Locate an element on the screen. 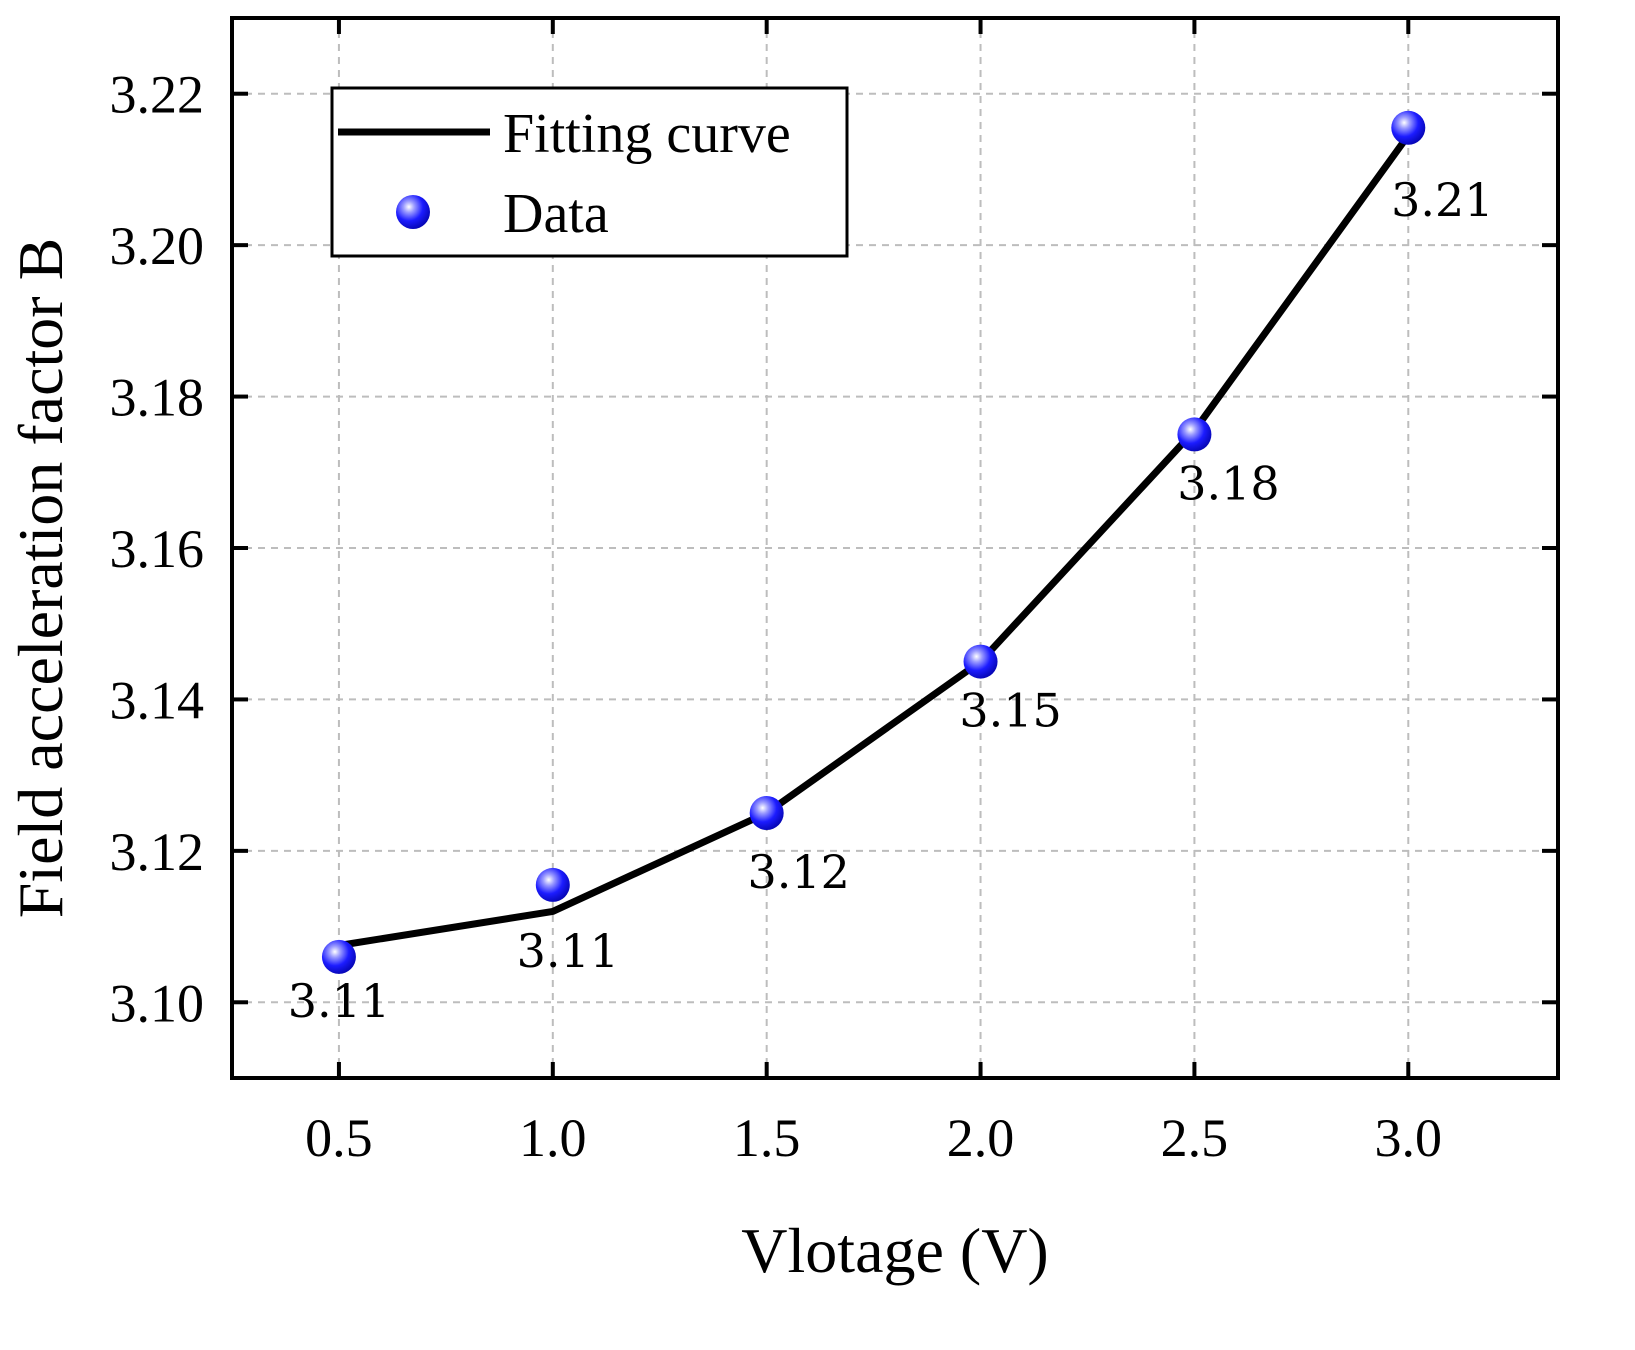 The image size is (1635, 1350). y-axis-title: Field acceleration factor B is located at coordinates (40, 578).